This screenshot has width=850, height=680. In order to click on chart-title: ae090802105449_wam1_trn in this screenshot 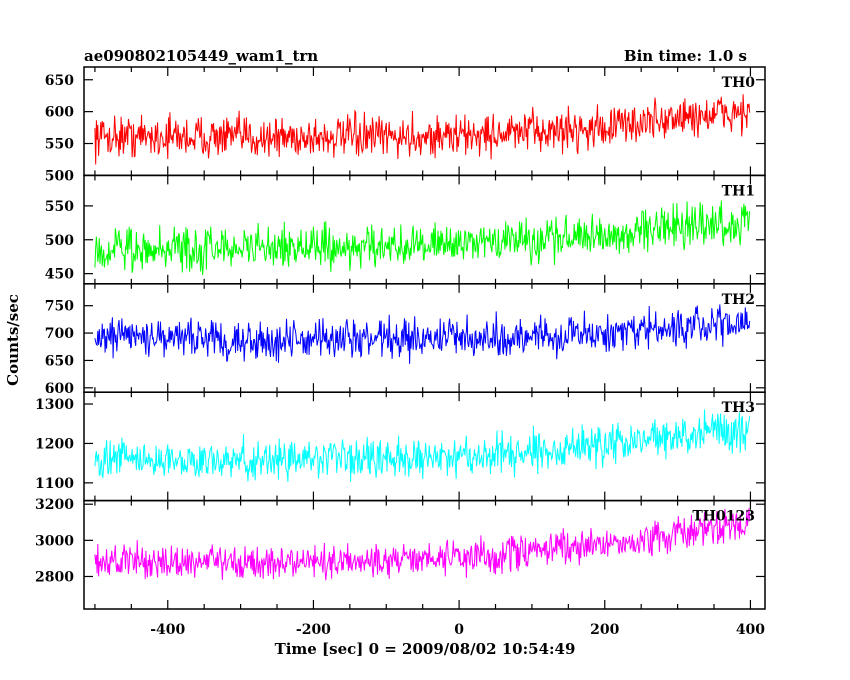, I will do `click(201, 56)`.